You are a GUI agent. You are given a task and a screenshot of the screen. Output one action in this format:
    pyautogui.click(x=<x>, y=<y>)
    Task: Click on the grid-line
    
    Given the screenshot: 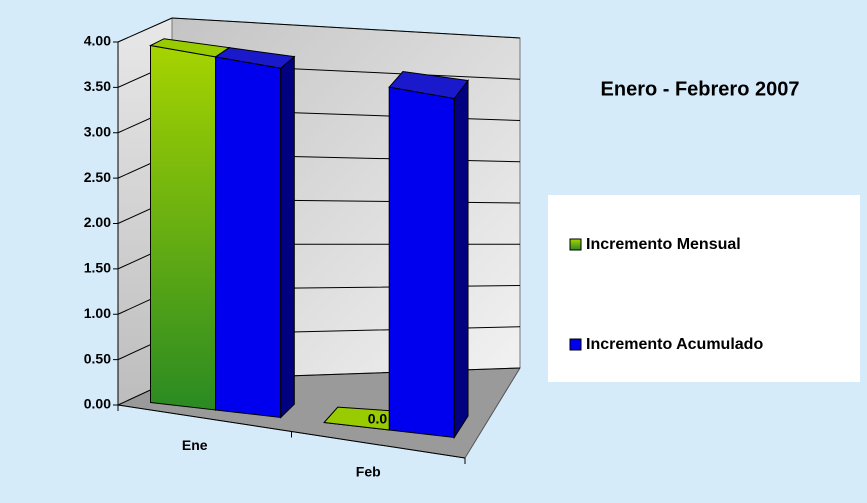 What is the action you would take?
    pyautogui.click(x=319, y=30)
    